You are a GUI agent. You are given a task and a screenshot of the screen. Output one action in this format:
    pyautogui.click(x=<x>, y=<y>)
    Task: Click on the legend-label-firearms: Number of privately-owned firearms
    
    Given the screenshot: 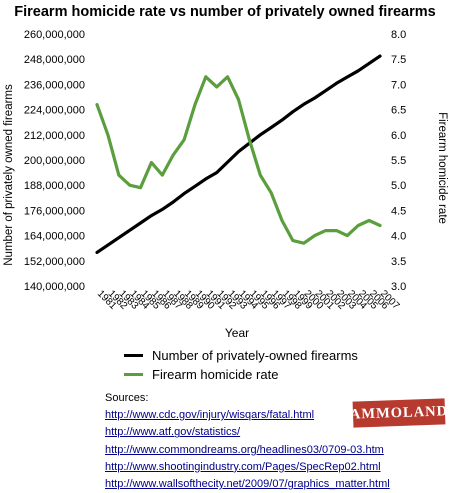 What is the action you would take?
    pyautogui.click(x=255, y=355)
    